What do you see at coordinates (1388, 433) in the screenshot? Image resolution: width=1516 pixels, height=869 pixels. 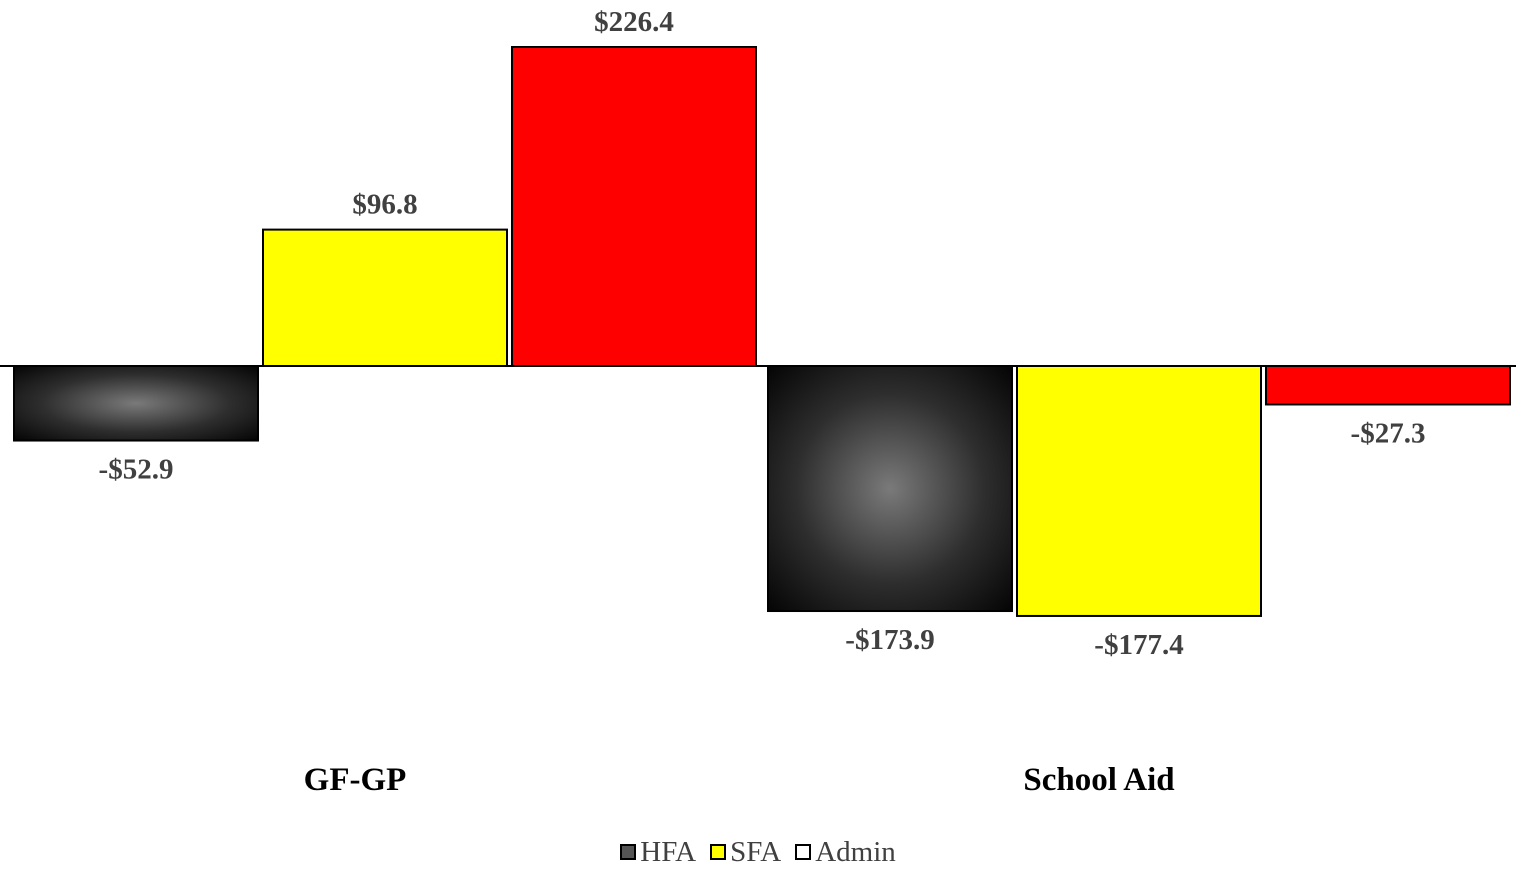 I see `data-label-admin-school-aid: -$27.3` at bounding box center [1388, 433].